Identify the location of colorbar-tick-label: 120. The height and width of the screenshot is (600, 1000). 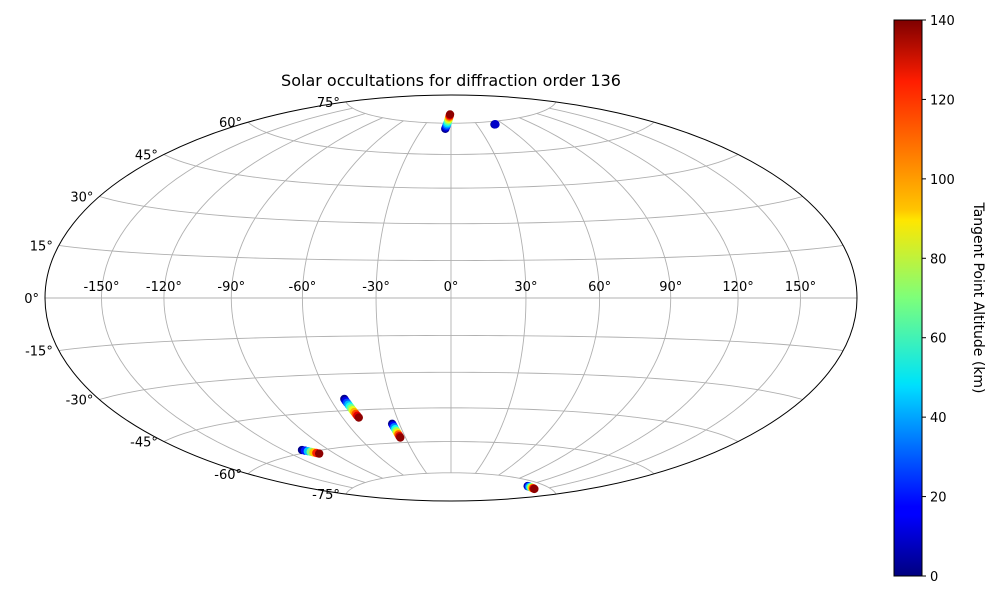
(942, 100).